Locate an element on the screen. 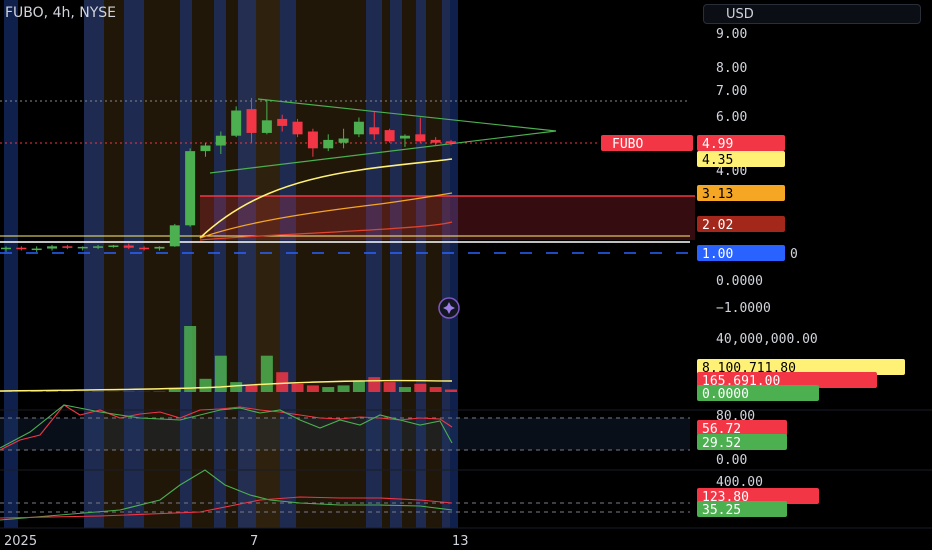  price-tick-label: 4.00 is located at coordinates (731, 171).